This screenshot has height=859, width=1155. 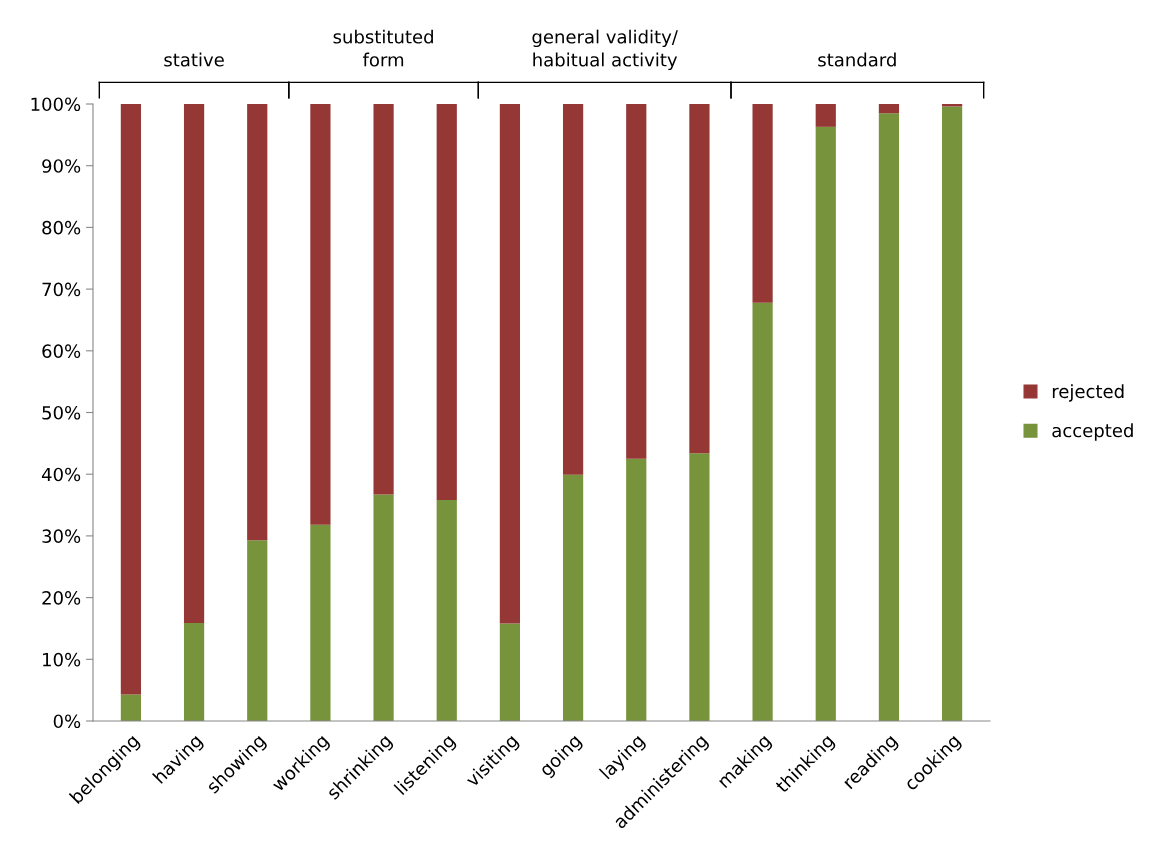 What do you see at coordinates (605, 50) in the screenshot?
I see `text: general validity/ habitual activity` at bounding box center [605, 50].